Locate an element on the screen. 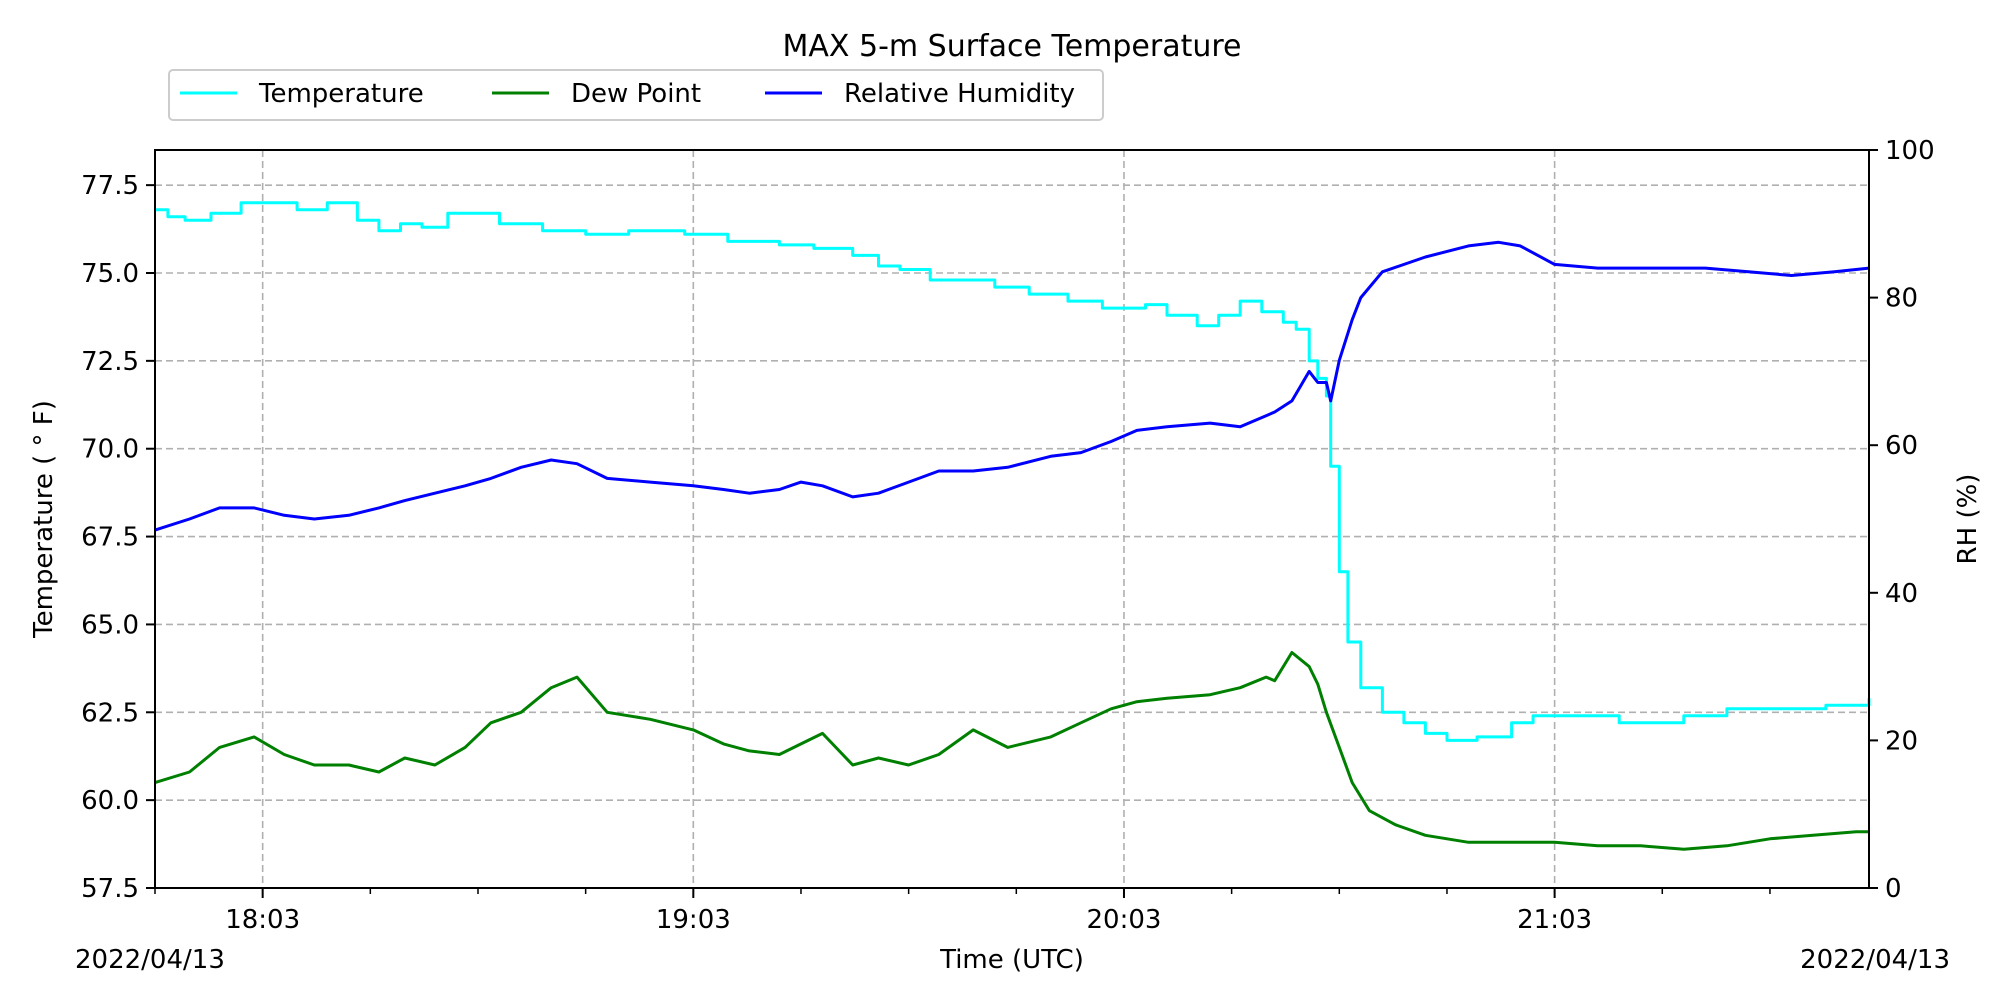 This screenshot has width=2000, height=1000. y-tick-label: 75.0 is located at coordinates (110, 274).